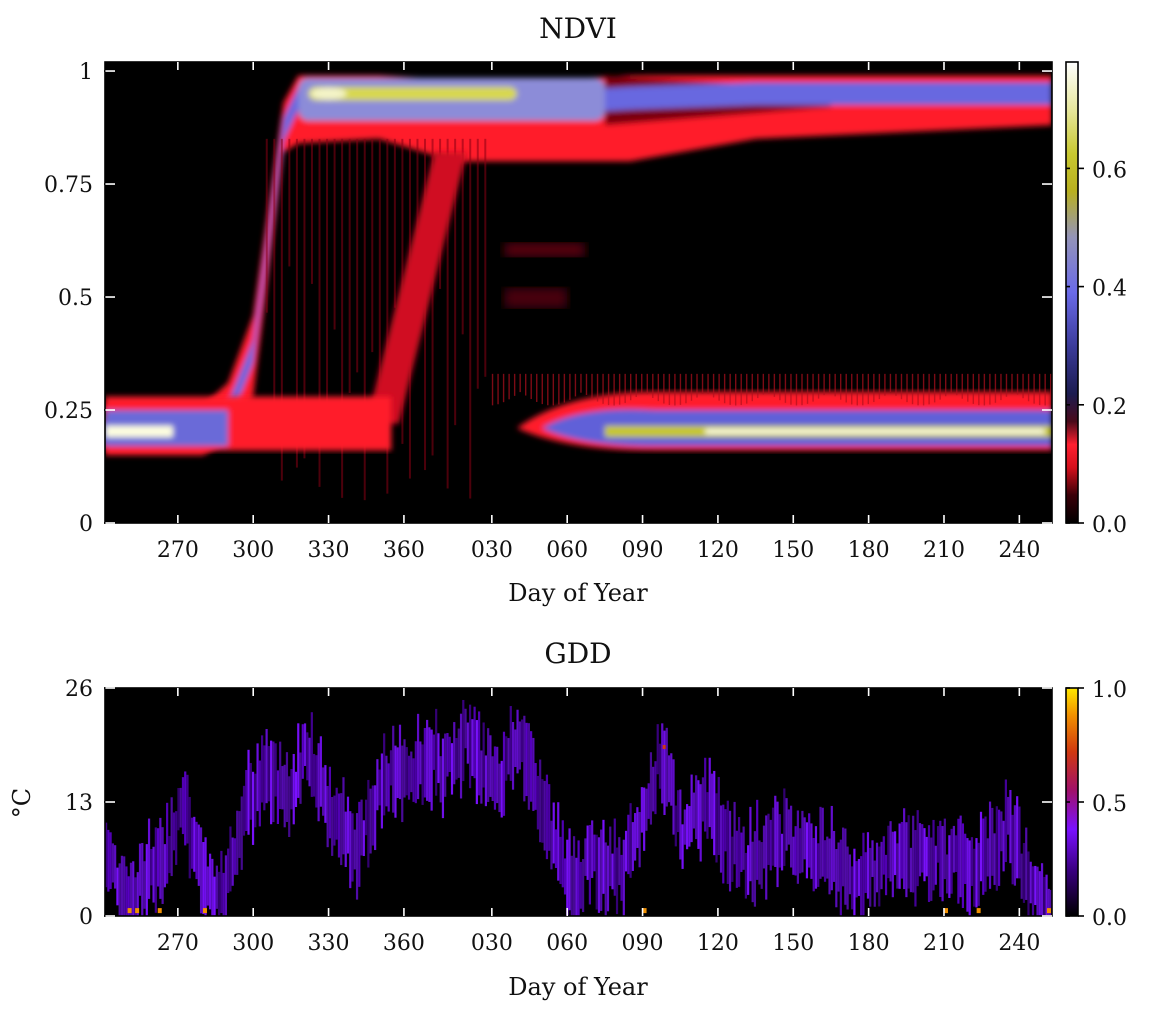  I want to click on ndvi-colorbar-frame, so click(1072, 292).